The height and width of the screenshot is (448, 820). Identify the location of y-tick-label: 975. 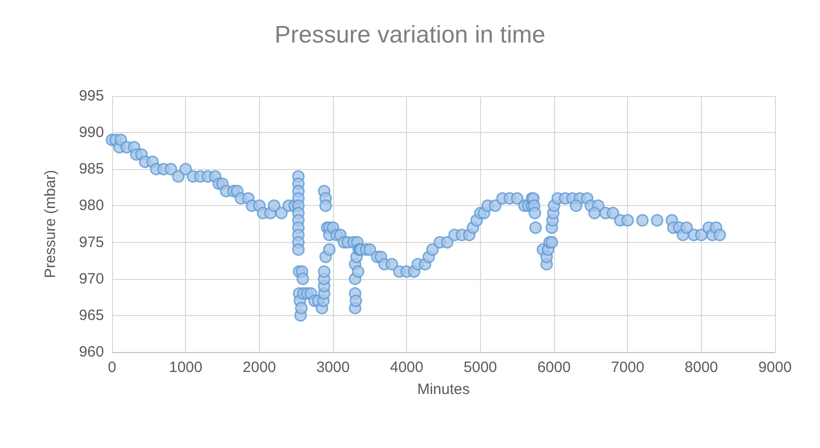
(91, 242).